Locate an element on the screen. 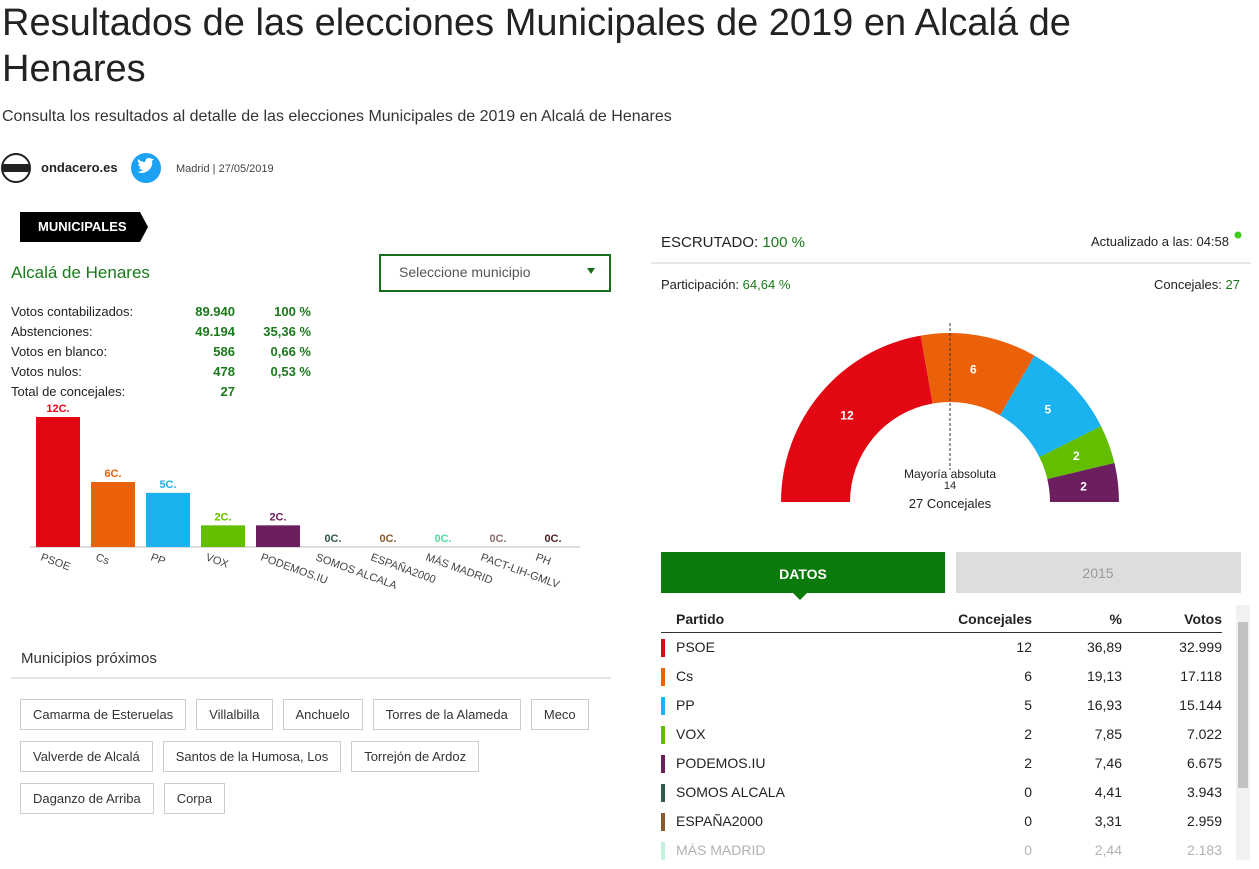 This screenshot has height=869, width=1259. cell: PP is located at coordinates (685, 705).